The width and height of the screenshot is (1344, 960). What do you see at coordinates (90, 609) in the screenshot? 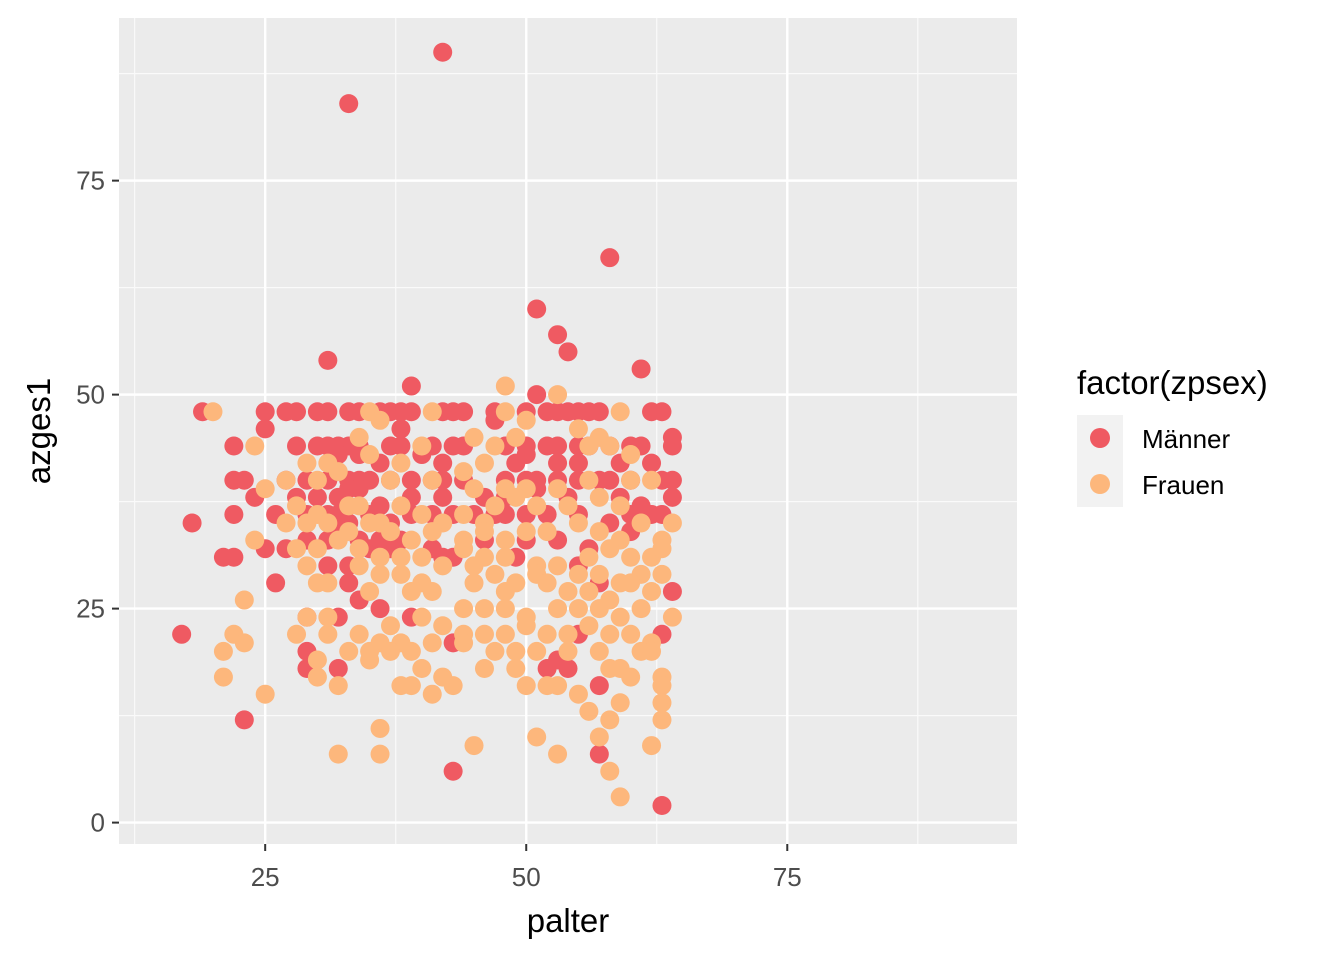
I see `y-tick-label: 25` at bounding box center [90, 609].